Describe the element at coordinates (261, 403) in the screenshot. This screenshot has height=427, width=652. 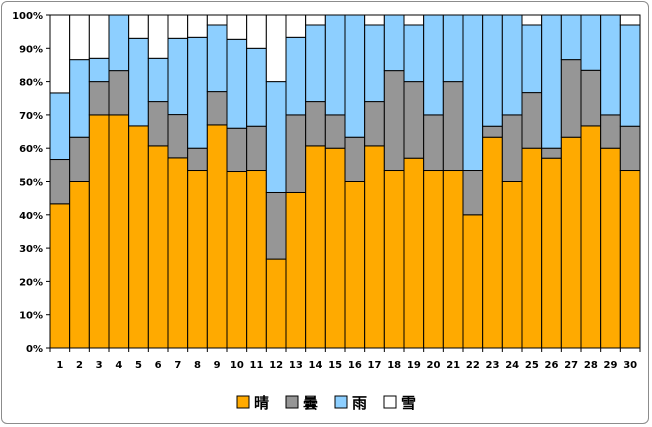
I see `legend-label-0: 晴` at that location.